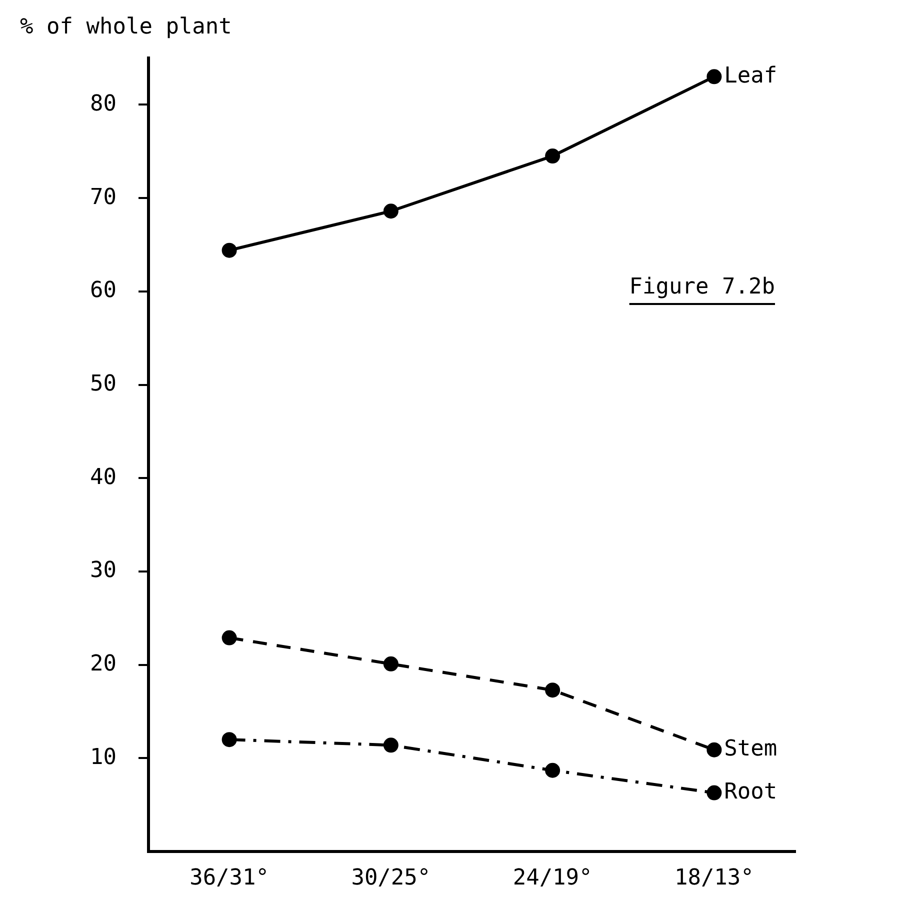 This screenshot has height=922, width=913. What do you see at coordinates (103, 757) in the screenshot?
I see `y-tick-label: 10` at bounding box center [103, 757].